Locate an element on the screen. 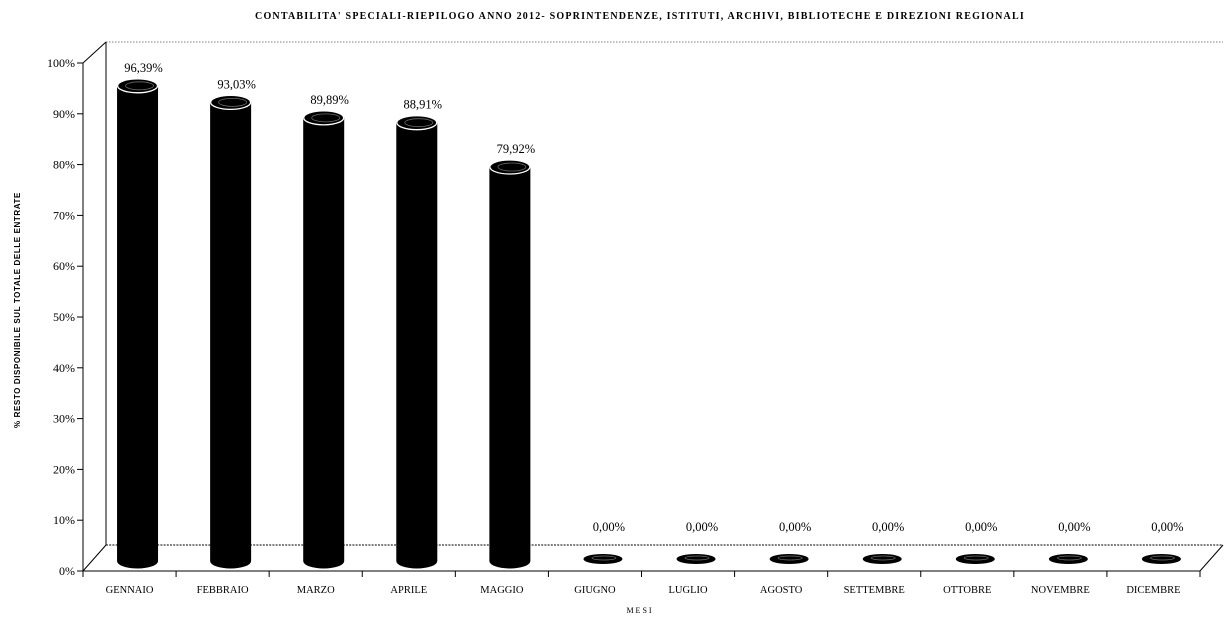 This screenshot has height=618, width=1225. bar-settembre is located at coordinates (882, 559).